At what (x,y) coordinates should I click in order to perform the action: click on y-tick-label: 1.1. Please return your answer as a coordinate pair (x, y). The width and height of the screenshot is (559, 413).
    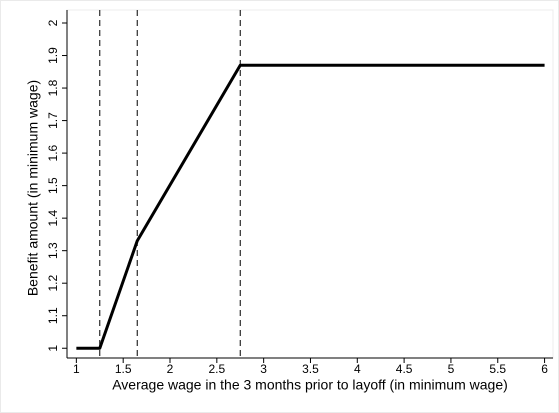
    Looking at the image, I should click on (53, 315).